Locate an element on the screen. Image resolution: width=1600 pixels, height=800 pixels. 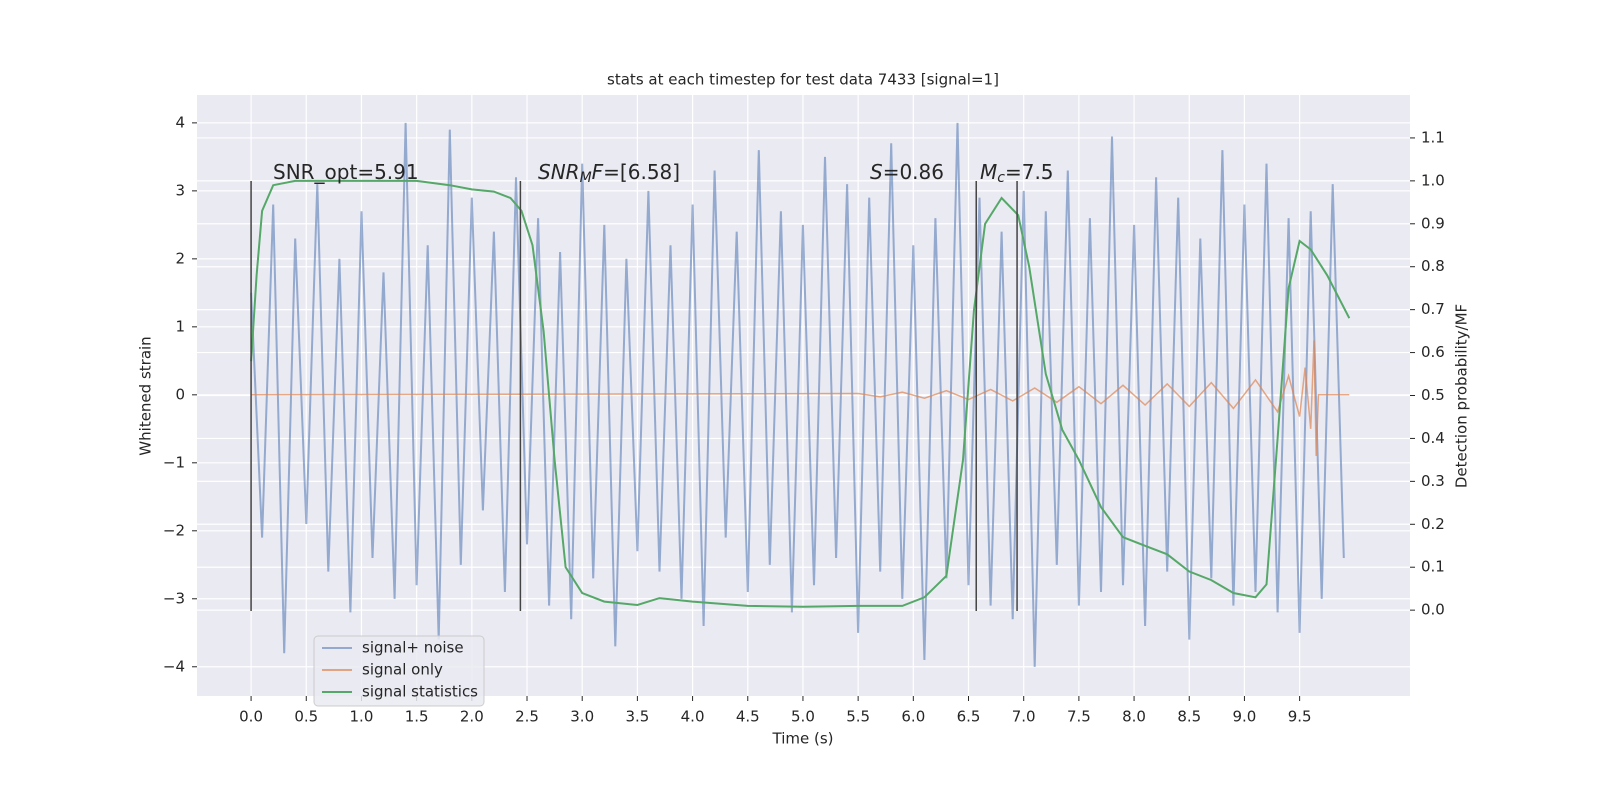
y2-tick-label: 0.5 is located at coordinates (1433, 395).